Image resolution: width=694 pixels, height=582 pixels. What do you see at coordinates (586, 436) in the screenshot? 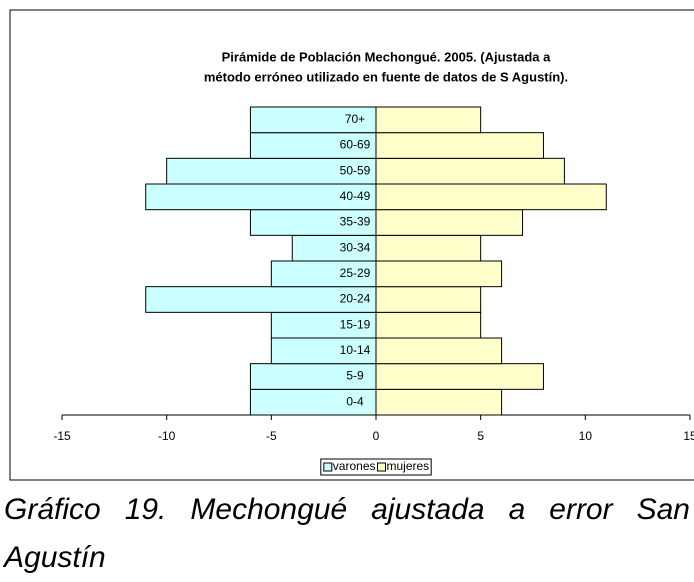
I see `x-tick-label: 10` at bounding box center [586, 436].